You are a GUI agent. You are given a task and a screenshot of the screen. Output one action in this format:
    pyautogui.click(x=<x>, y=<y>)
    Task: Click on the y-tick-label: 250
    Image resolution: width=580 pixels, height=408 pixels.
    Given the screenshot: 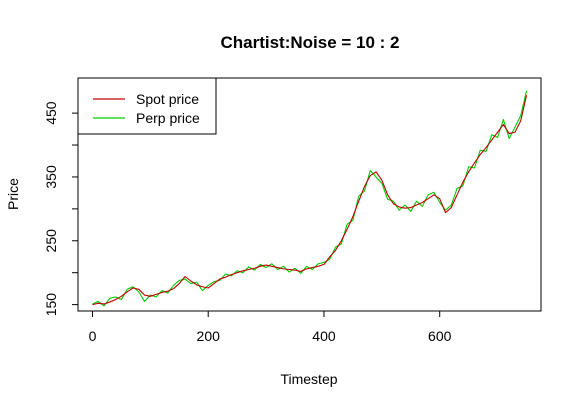 What is the action you would take?
    pyautogui.click(x=51, y=241)
    